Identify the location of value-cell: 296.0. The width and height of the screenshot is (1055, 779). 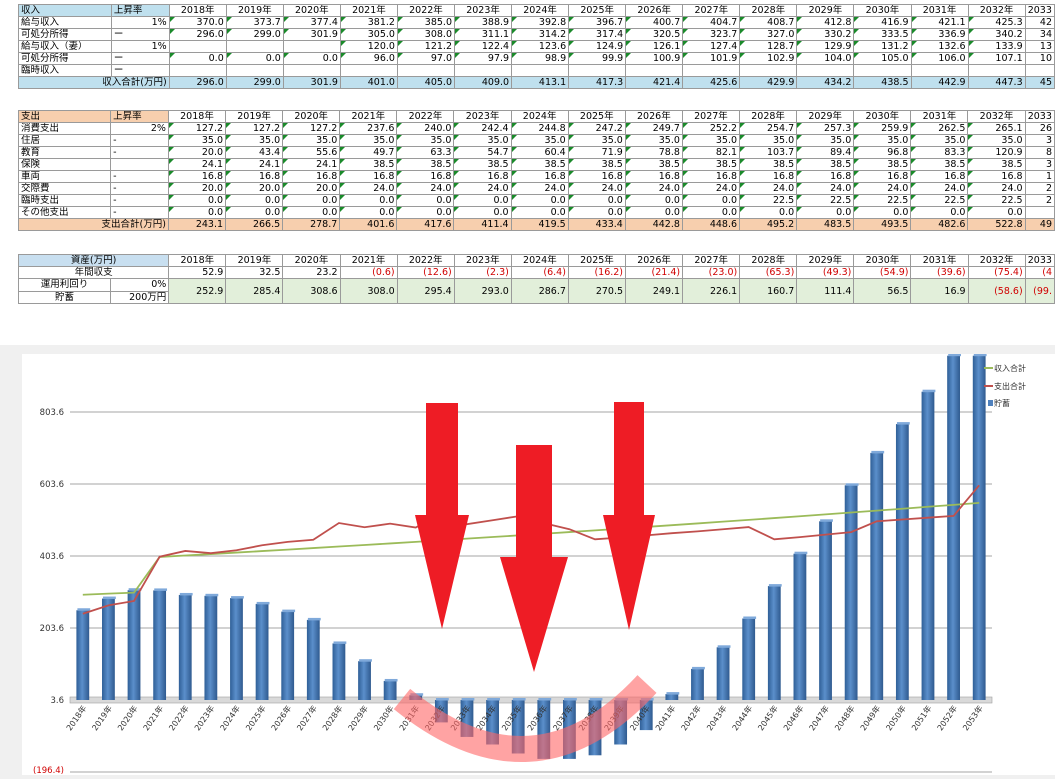
(197, 34).